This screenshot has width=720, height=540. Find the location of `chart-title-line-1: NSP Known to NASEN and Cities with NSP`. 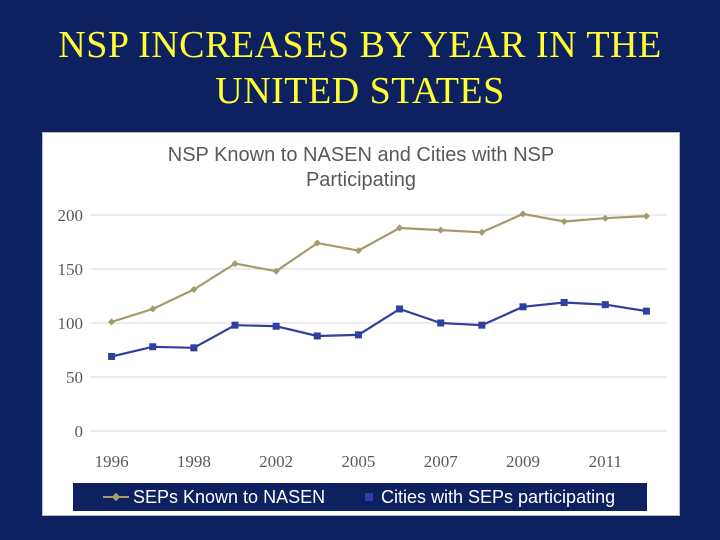

chart-title-line-1: NSP Known to NASEN and Cities with NSP is located at coordinates (361, 155).